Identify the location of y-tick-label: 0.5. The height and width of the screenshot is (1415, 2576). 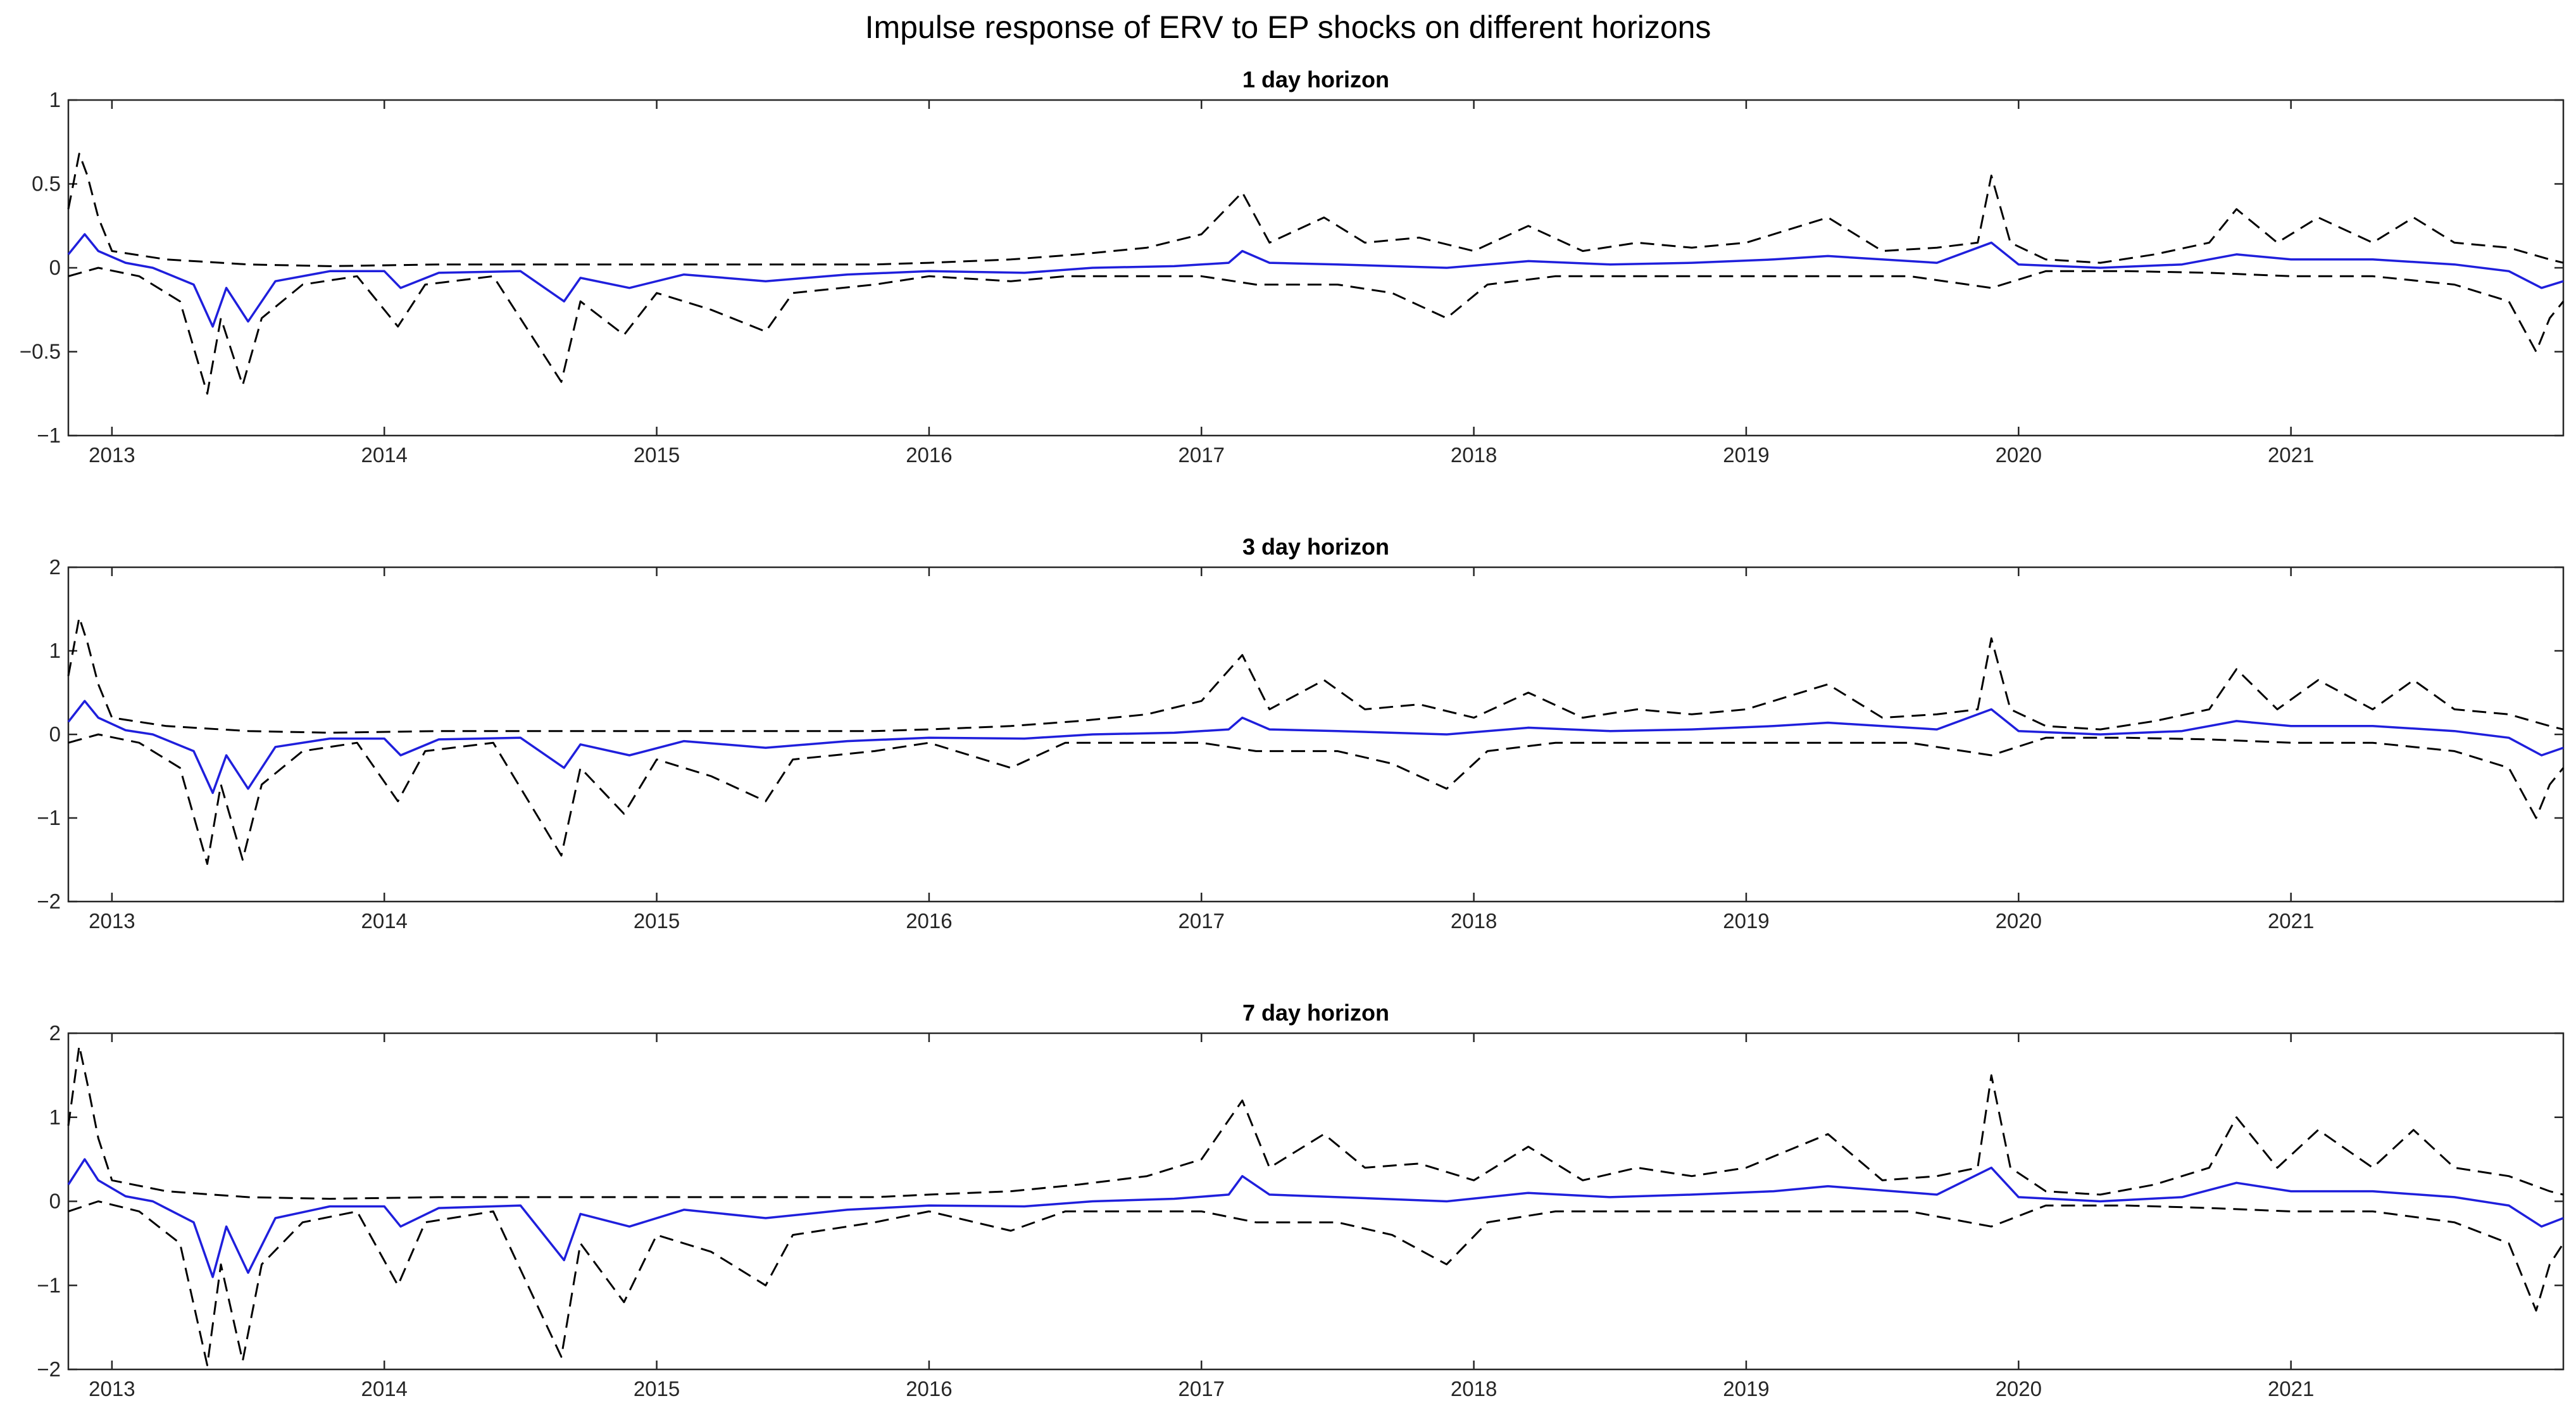
(47, 184).